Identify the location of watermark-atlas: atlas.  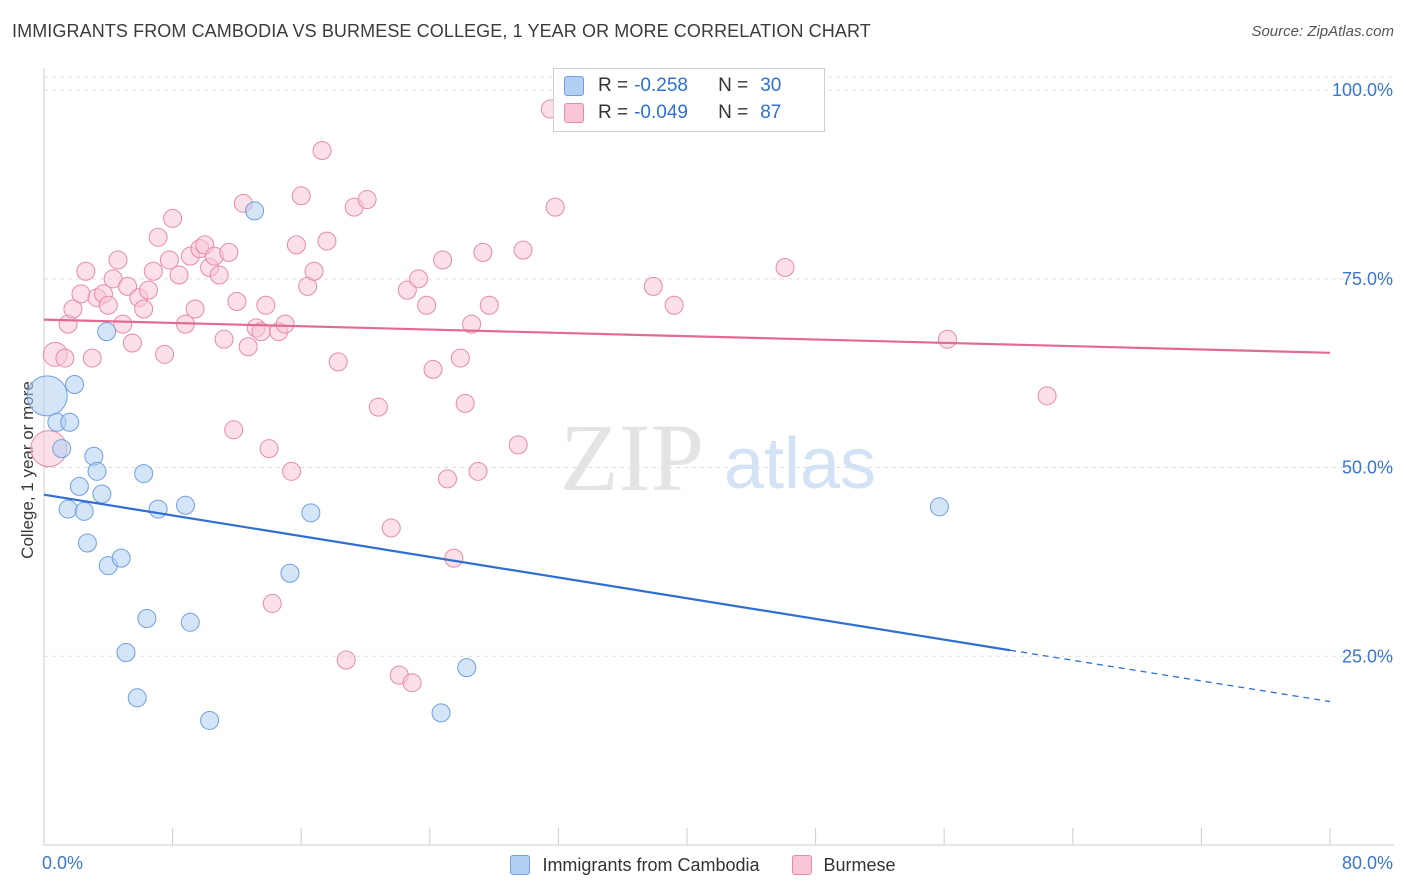
(800, 464).